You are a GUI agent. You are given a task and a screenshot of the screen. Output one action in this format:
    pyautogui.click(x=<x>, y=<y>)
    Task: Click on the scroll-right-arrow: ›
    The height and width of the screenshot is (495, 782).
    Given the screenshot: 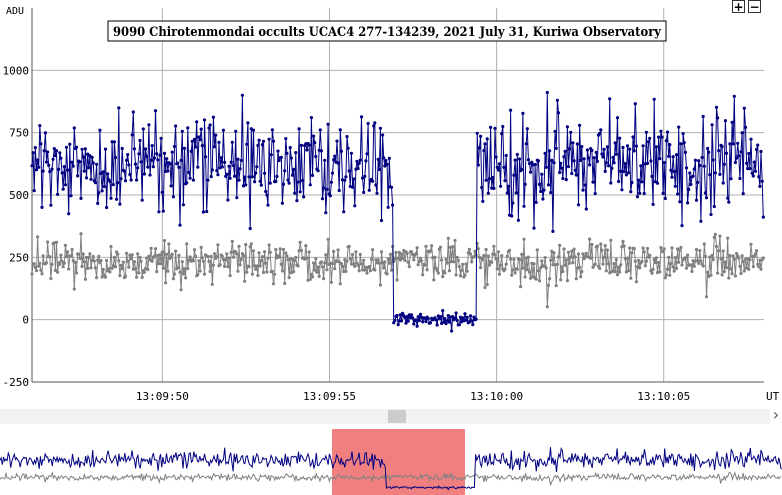 What is the action you would take?
    pyautogui.click(x=776, y=414)
    